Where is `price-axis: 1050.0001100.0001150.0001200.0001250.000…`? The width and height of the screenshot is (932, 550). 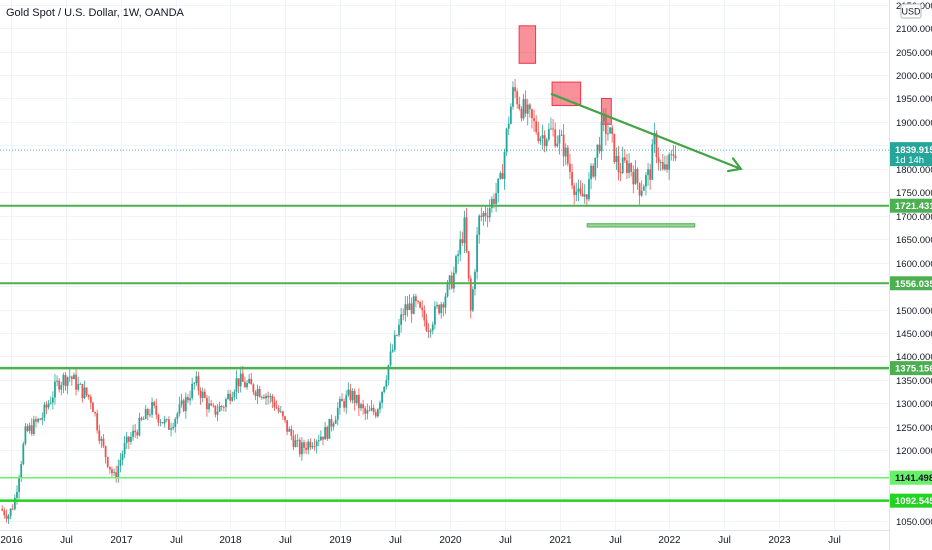
price-axis: 1050.0001100.0001150.0001200.0001250.000… is located at coordinates (914, 264).